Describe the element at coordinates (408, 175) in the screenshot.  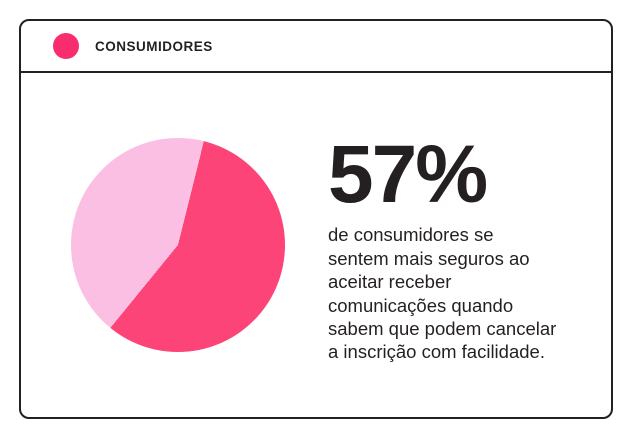
I see `stat-value: 57%` at that location.